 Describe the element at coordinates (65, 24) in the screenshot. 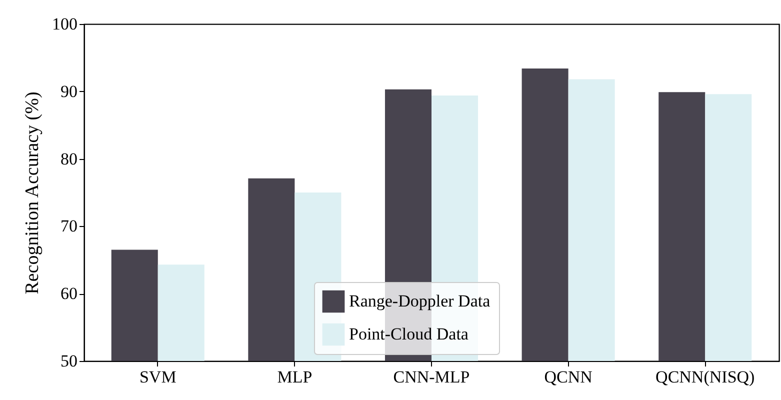

I see `y-tick-label: 100` at that location.